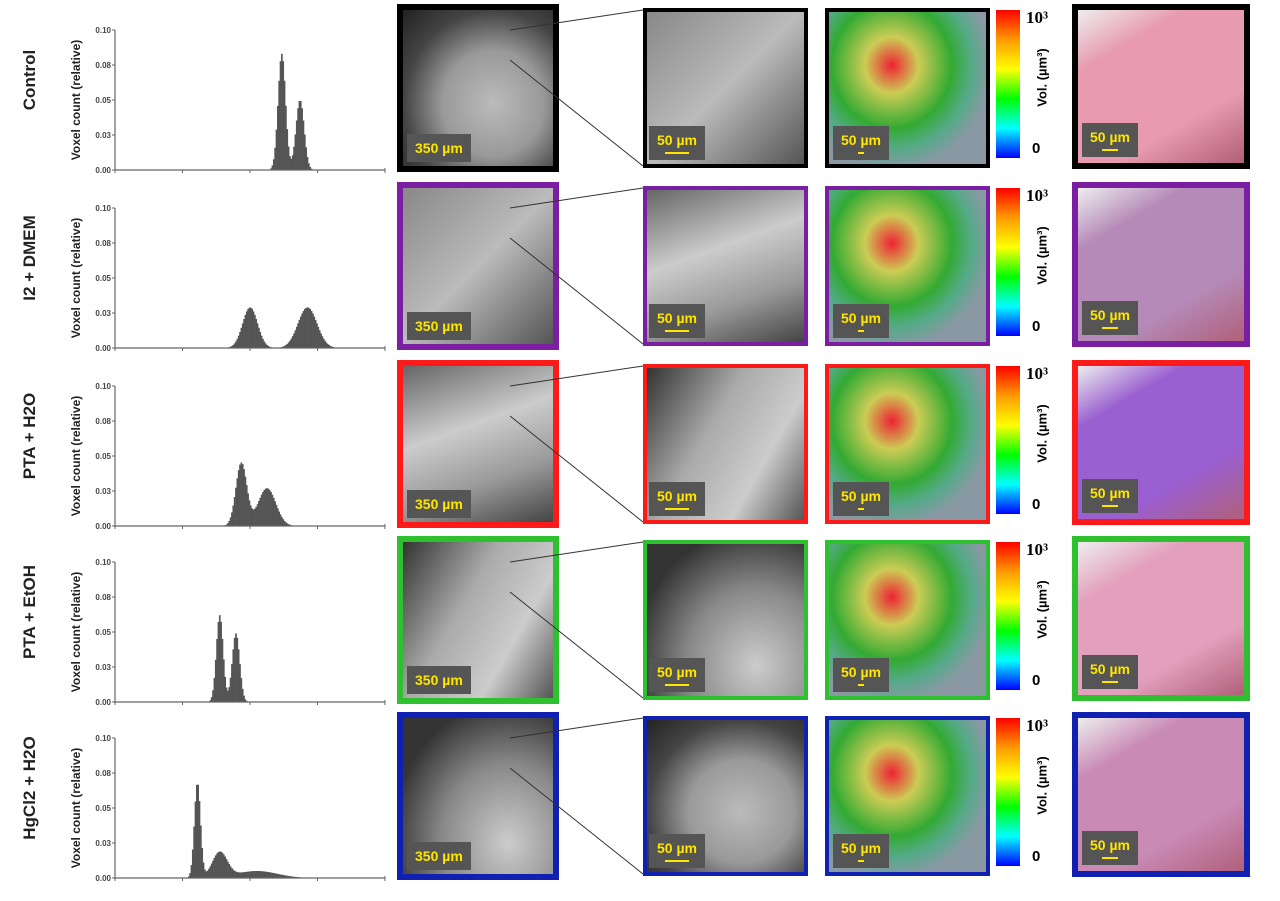 This screenshot has width=1280, height=901. Describe the element at coordinates (1037, 549) in the screenshot. I see `colorbar-max-label: 10³` at that location.